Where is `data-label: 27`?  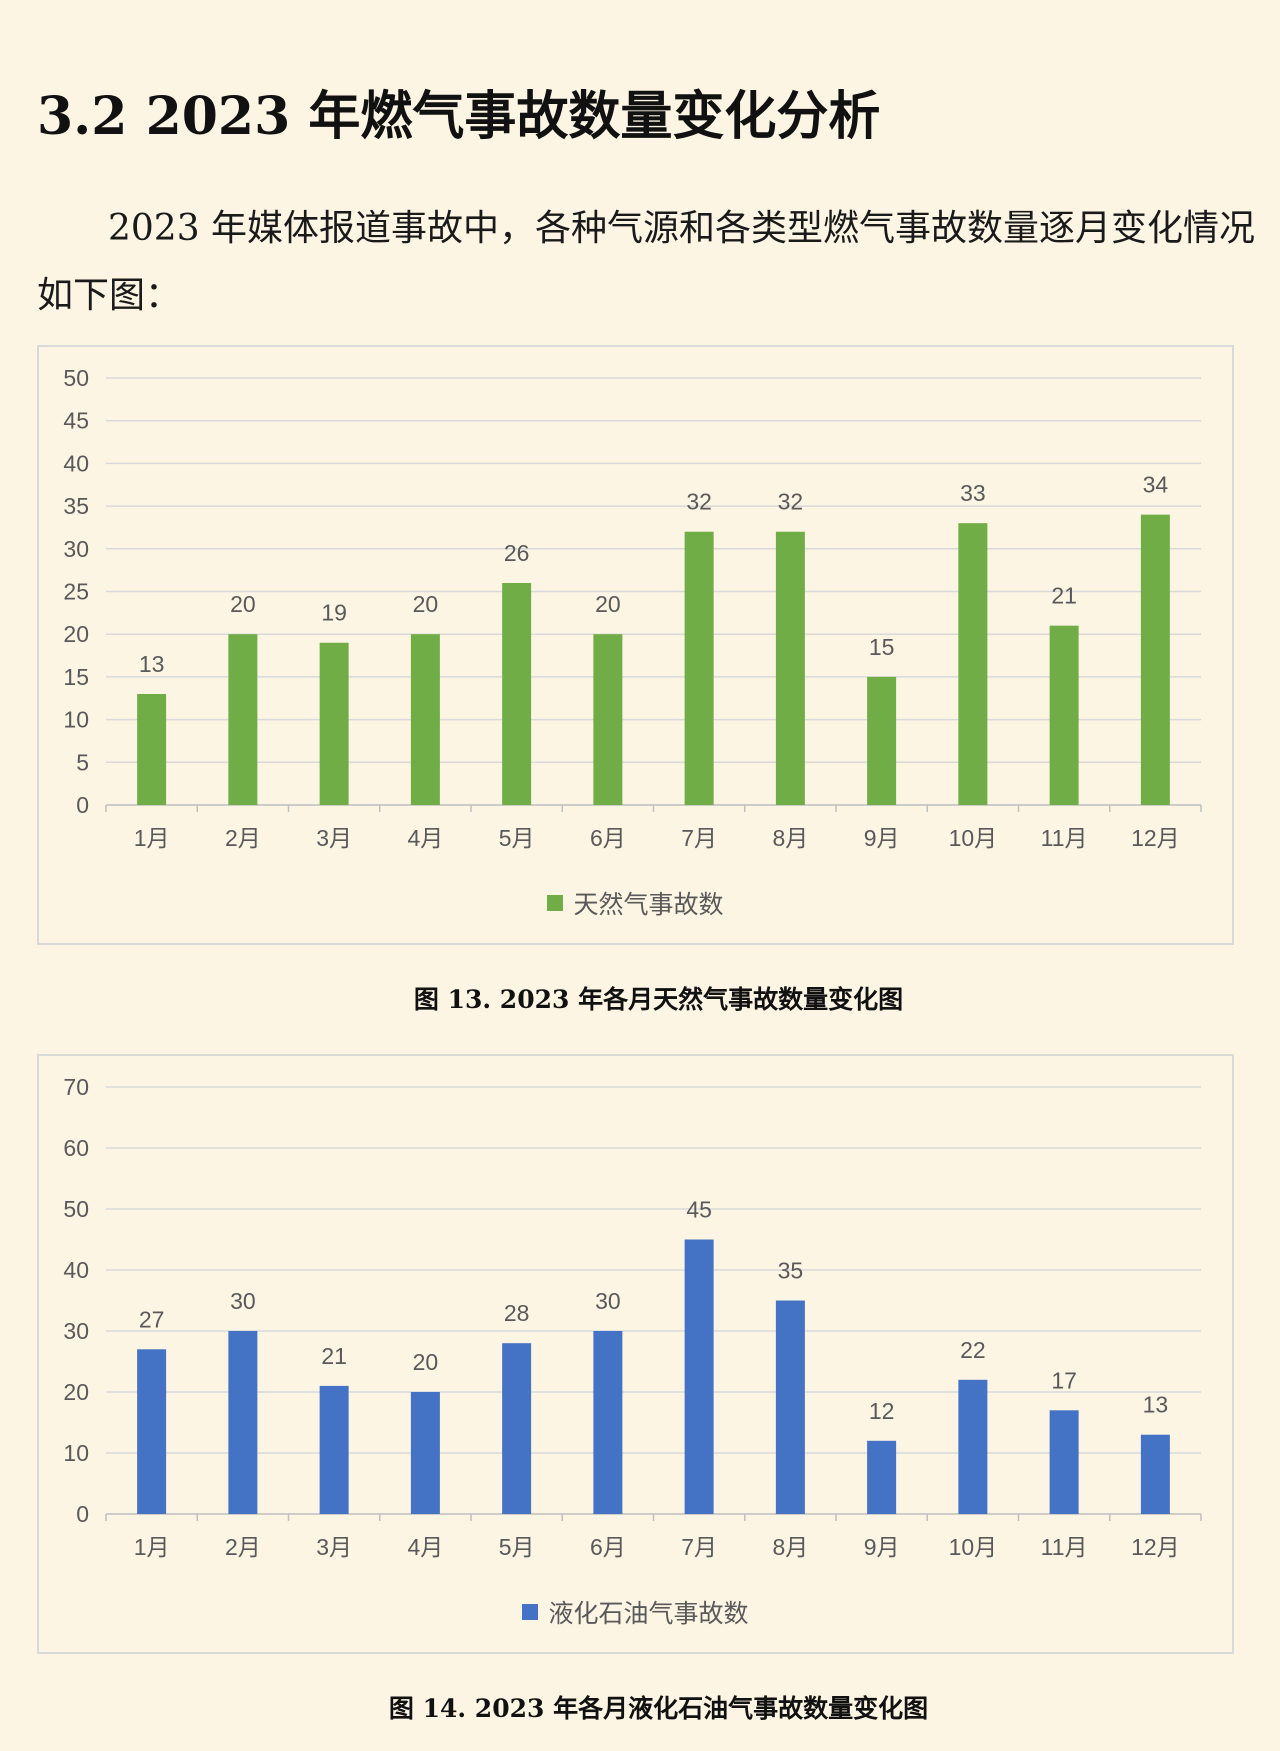 data-label: 27 is located at coordinates (152, 1319).